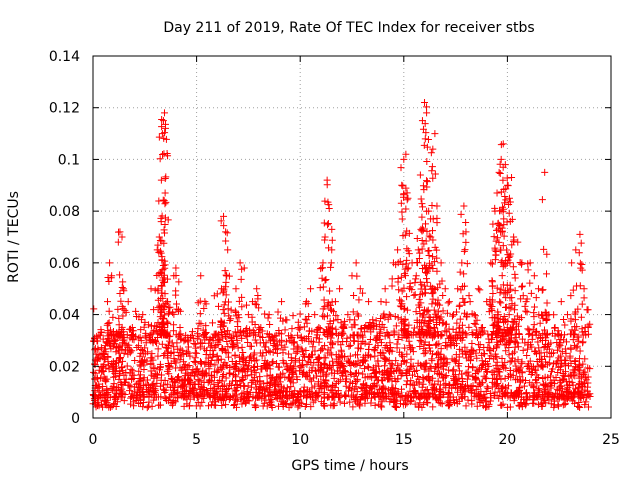 The image size is (640, 480). Describe the element at coordinates (64, 109) in the screenshot. I see `y-tick-label: 0.12` at that location.